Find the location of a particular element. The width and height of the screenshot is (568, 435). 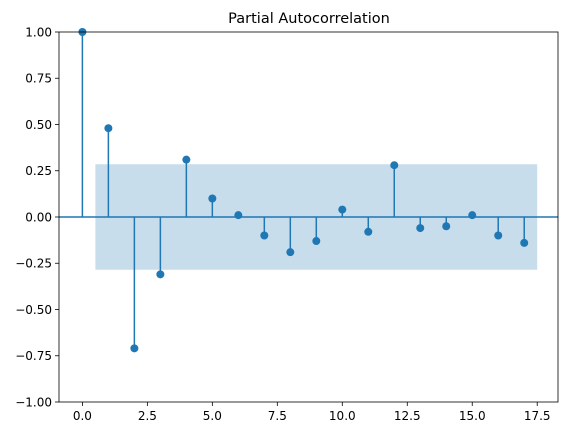

y-tick-label: 0.50 is located at coordinates (38, 125).